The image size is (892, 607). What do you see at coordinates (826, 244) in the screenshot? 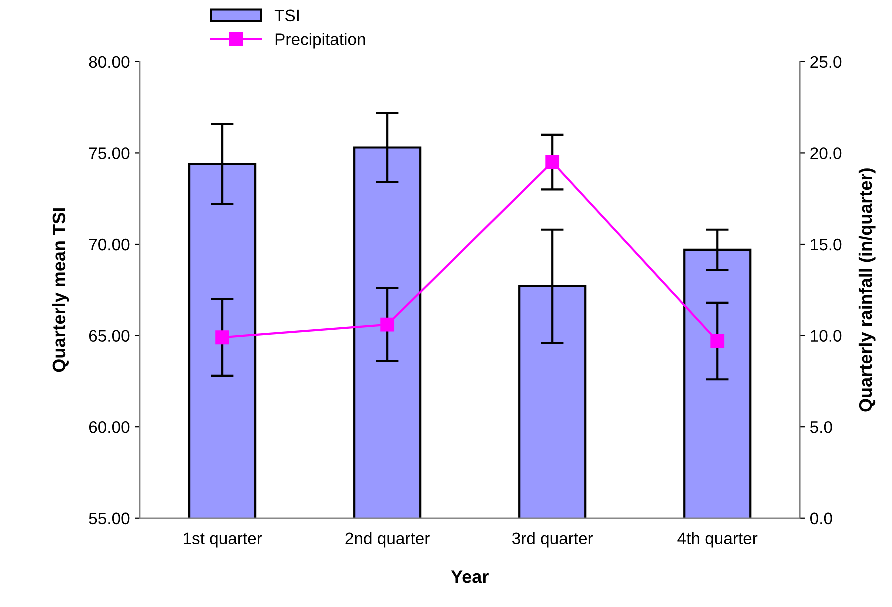
I see `y2-tick-label: 15.0` at bounding box center [826, 244].